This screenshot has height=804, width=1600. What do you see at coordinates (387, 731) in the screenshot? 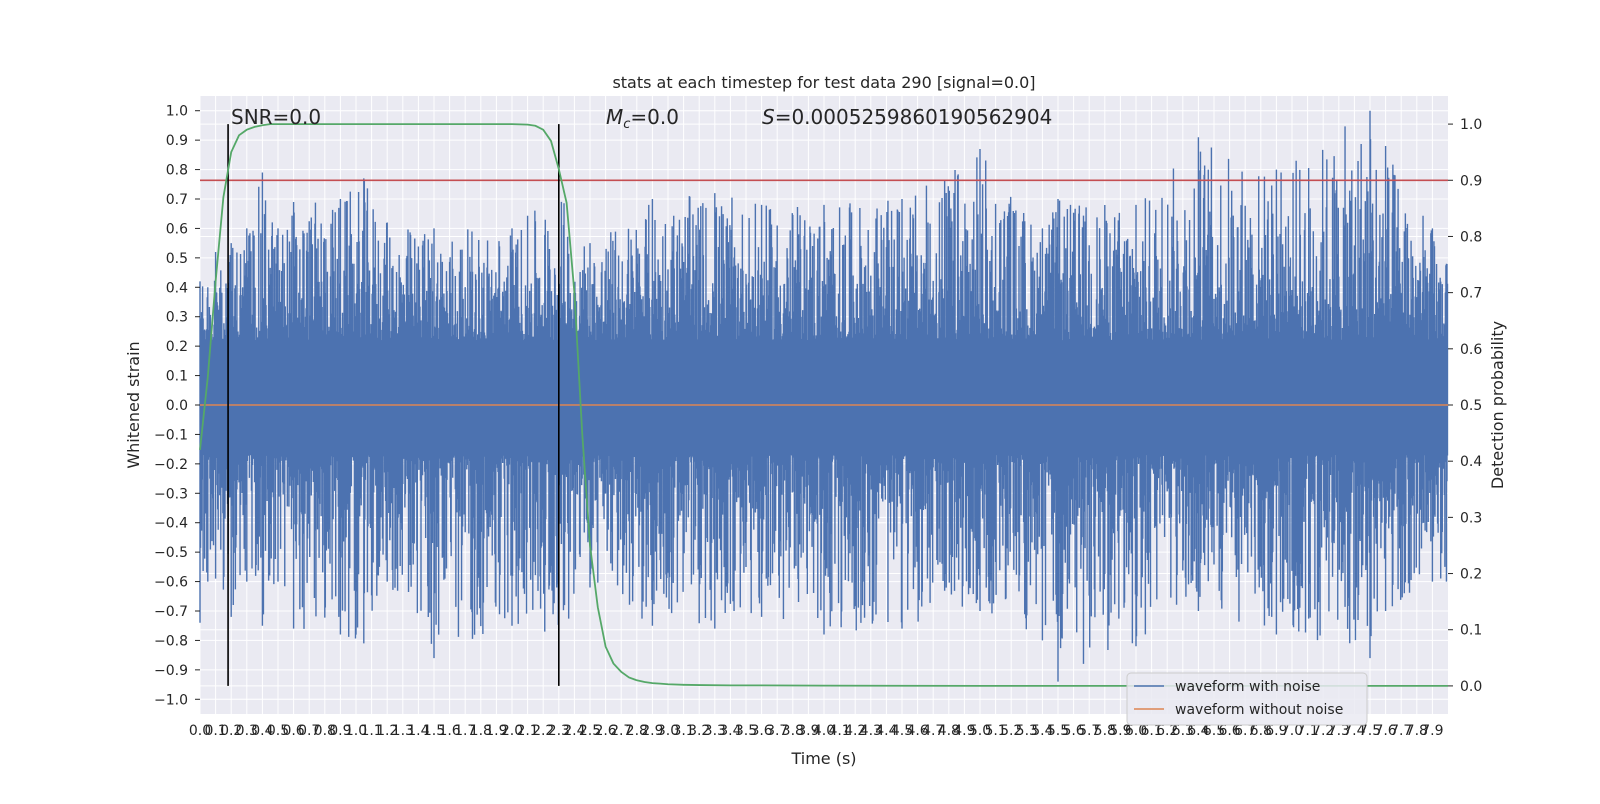
I see `x-tick-label: 1.2` at bounding box center [387, 731].